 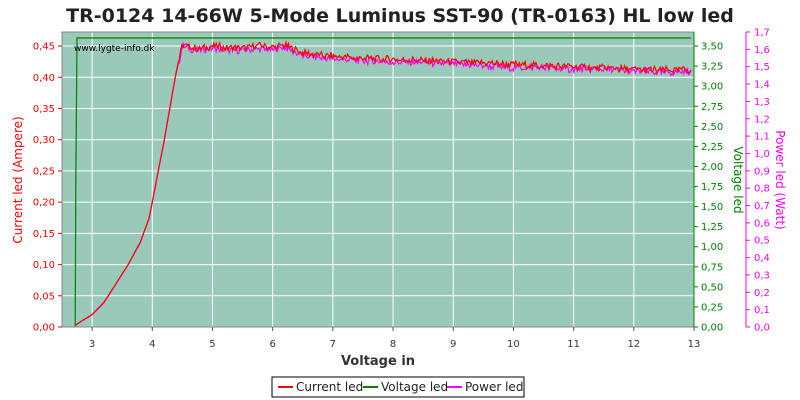 I want to click on y-left-tick-label: 0,15, so click(x=44, y=234).